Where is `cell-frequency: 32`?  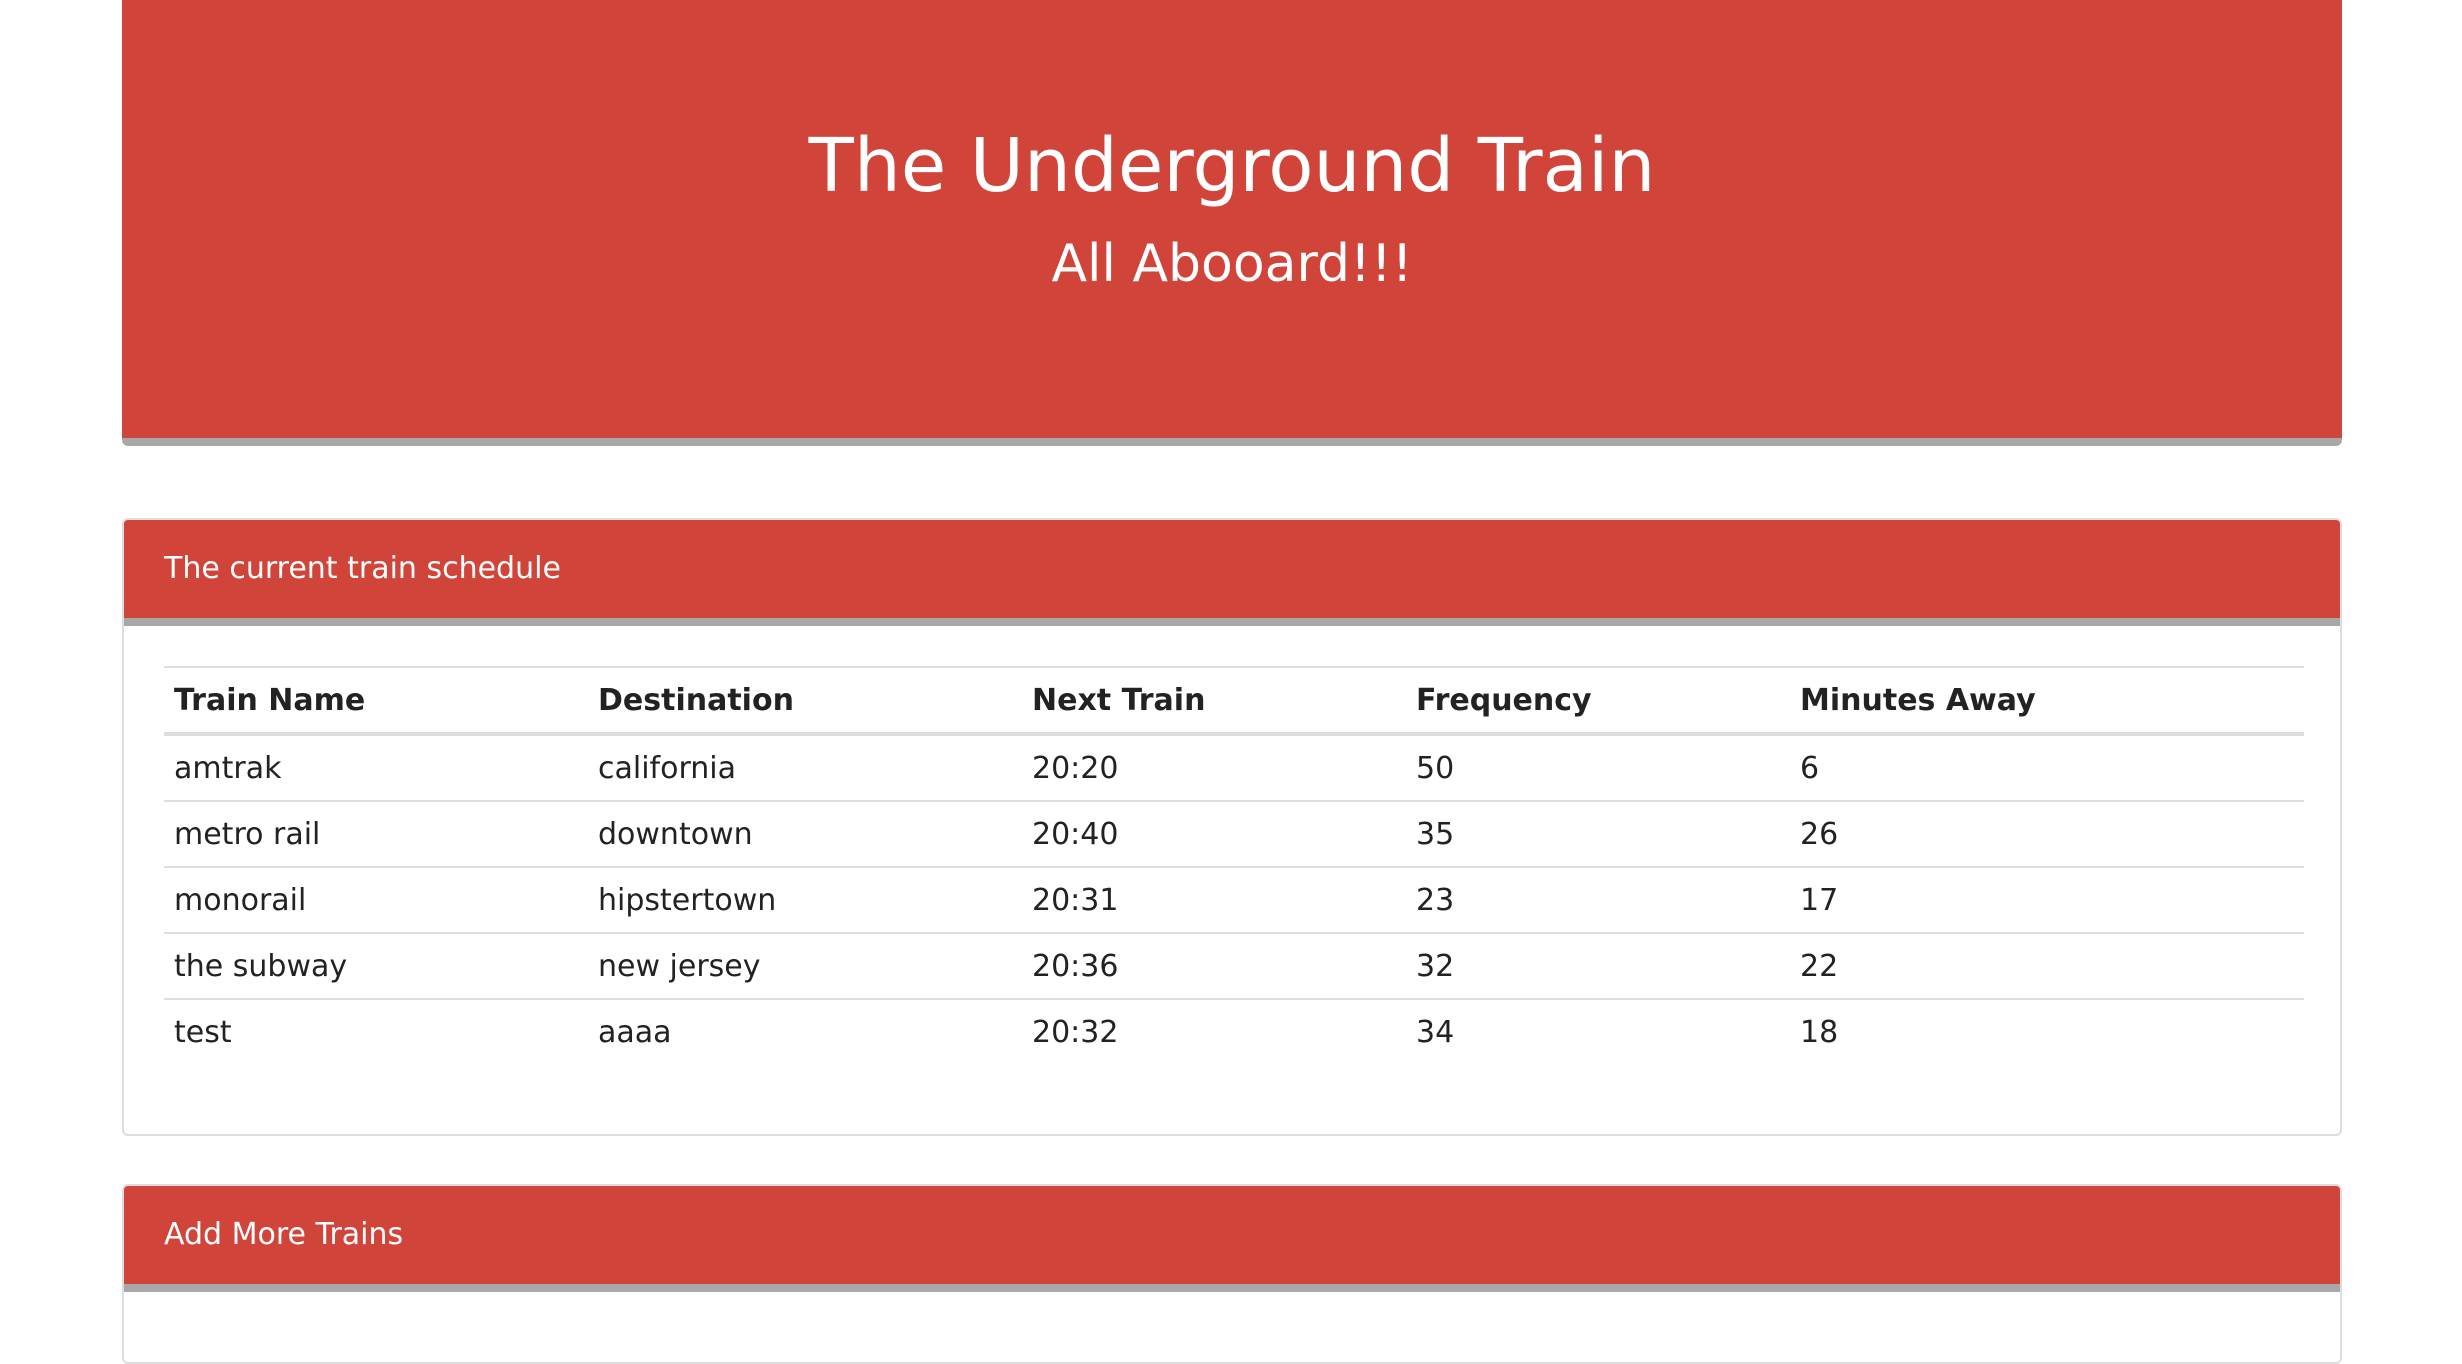 cell-frequency: 32 is located at coordinates (1598, 965).